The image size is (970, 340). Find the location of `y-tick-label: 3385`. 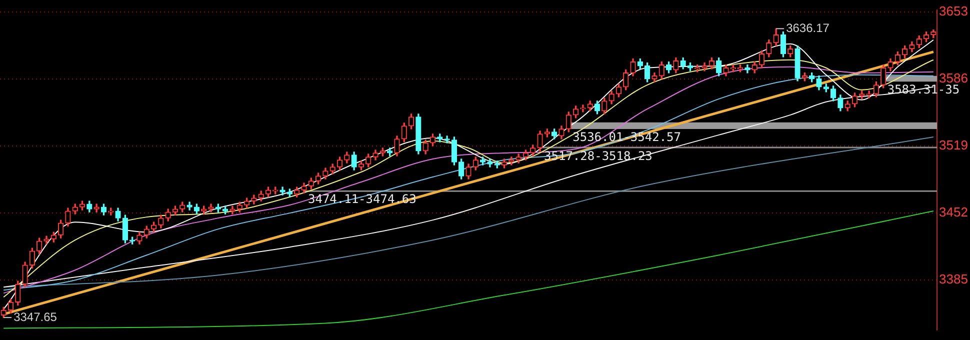

y-tick-label: 3385 is located at coordinates (953, 279).